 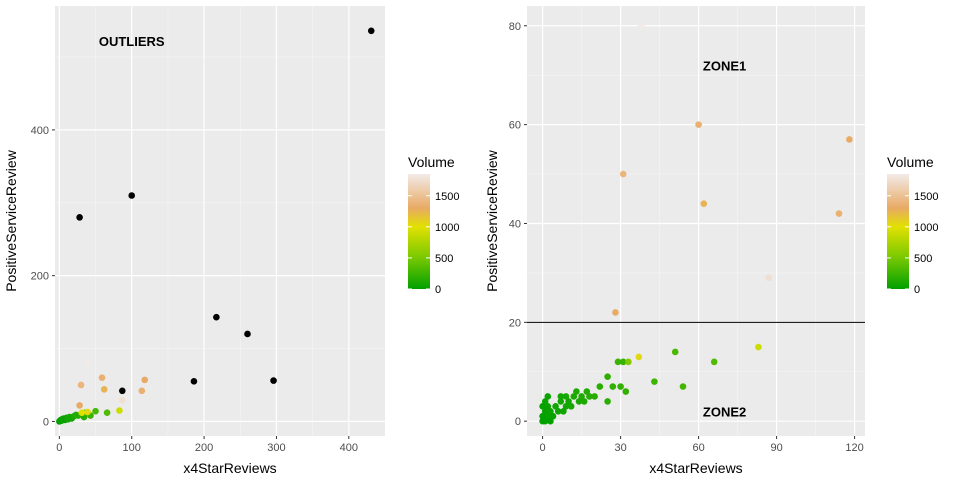 I want to click on legend-tick-label: 1000, so click(x=447, y=228).